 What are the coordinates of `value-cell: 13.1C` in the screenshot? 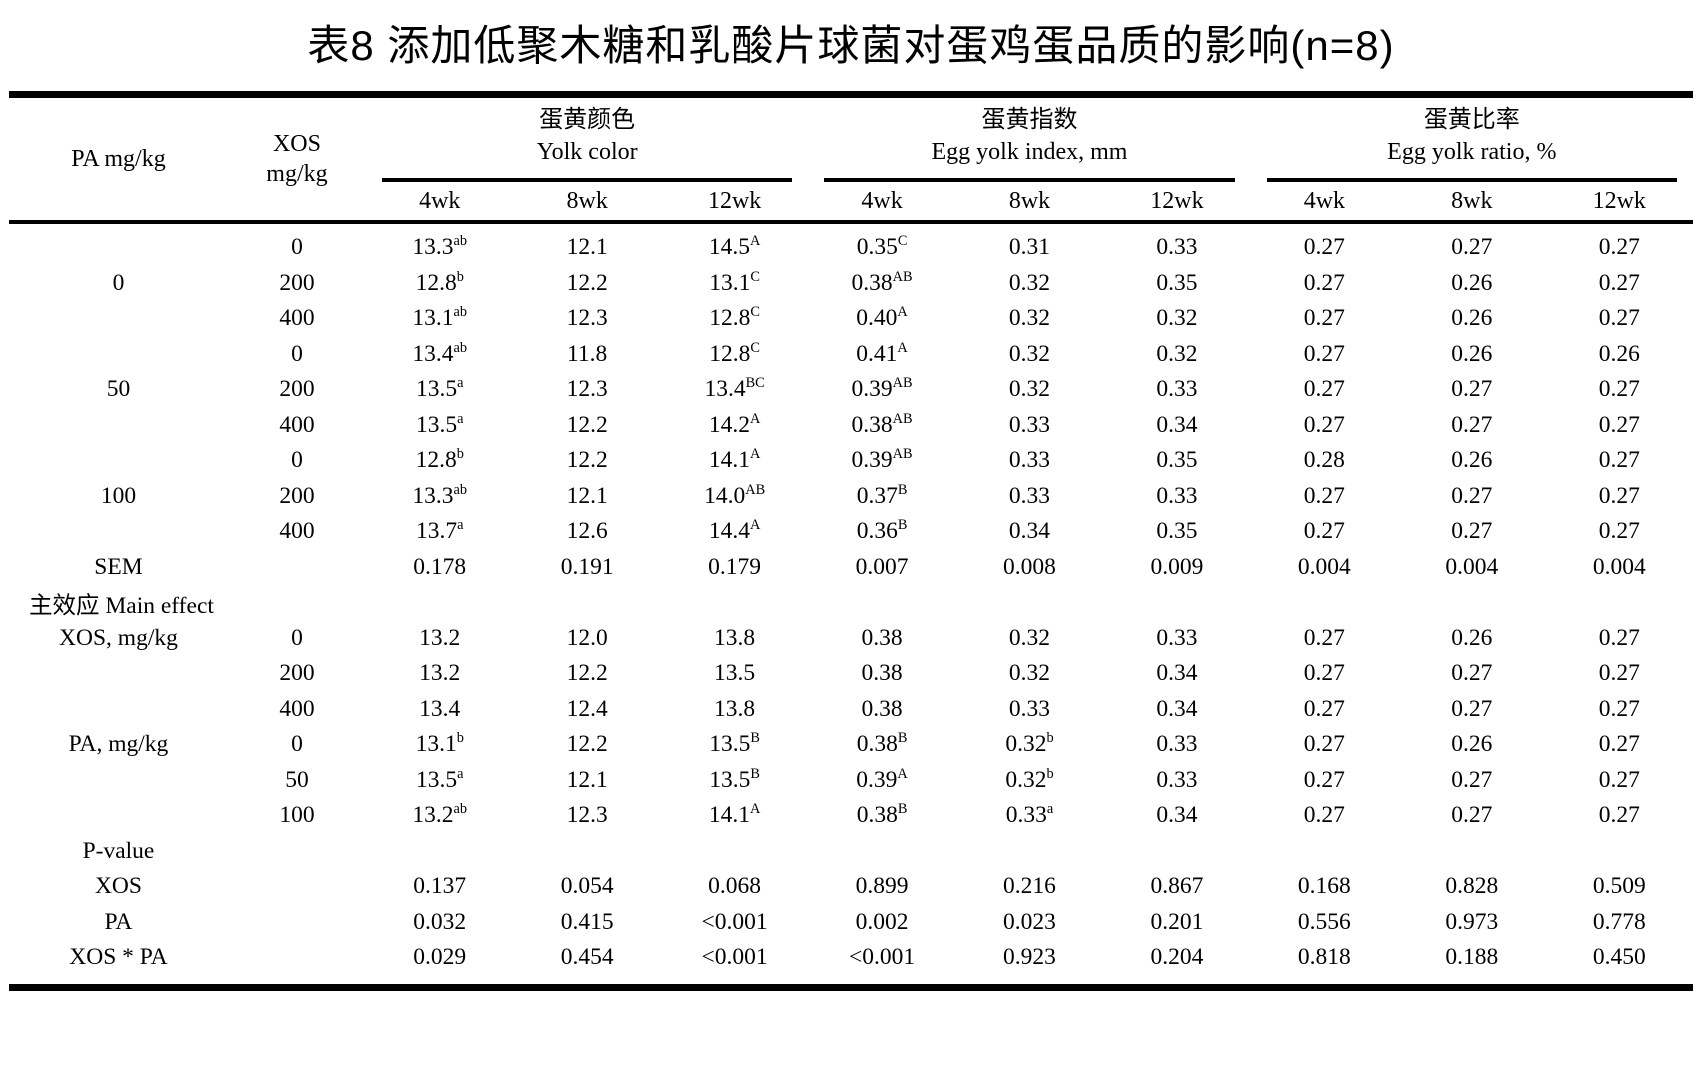 It's located at (734, 282).